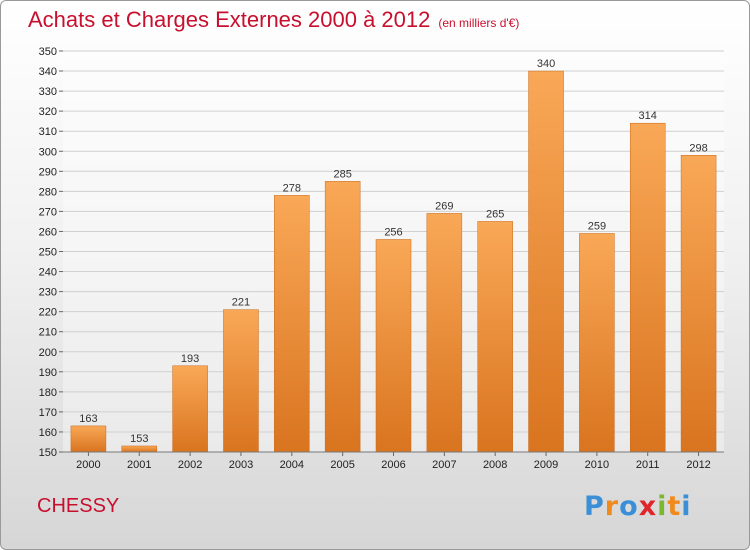  What do you see at coordinates (241, 465) in the screenshot?
I see `x-tick-label-2003: 2003` at bounding box center [241, 465].